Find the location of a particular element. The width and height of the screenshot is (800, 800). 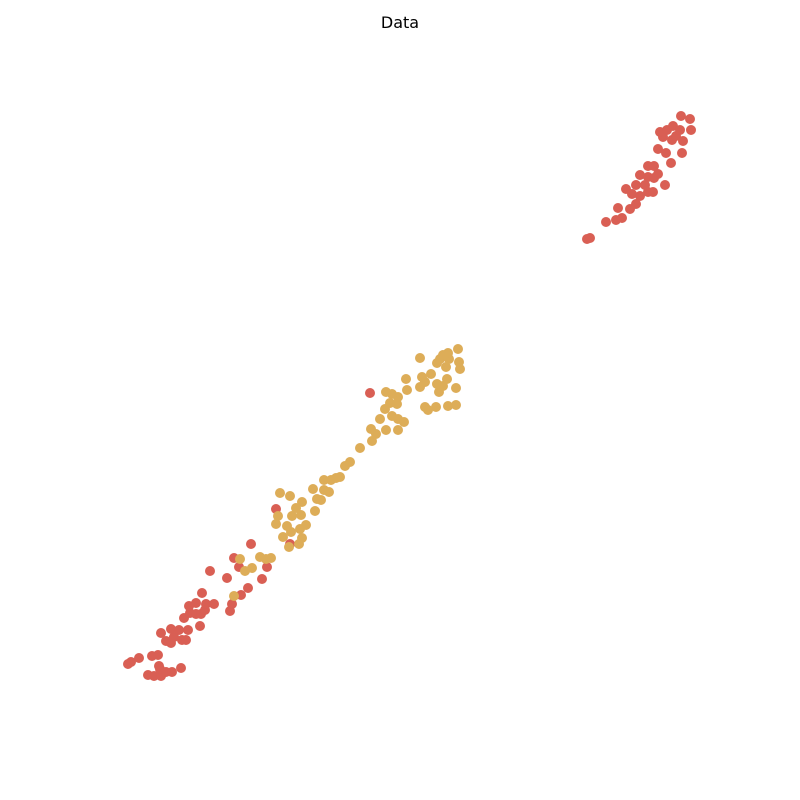

chart-title: Data is located at coordinates (400, 22).